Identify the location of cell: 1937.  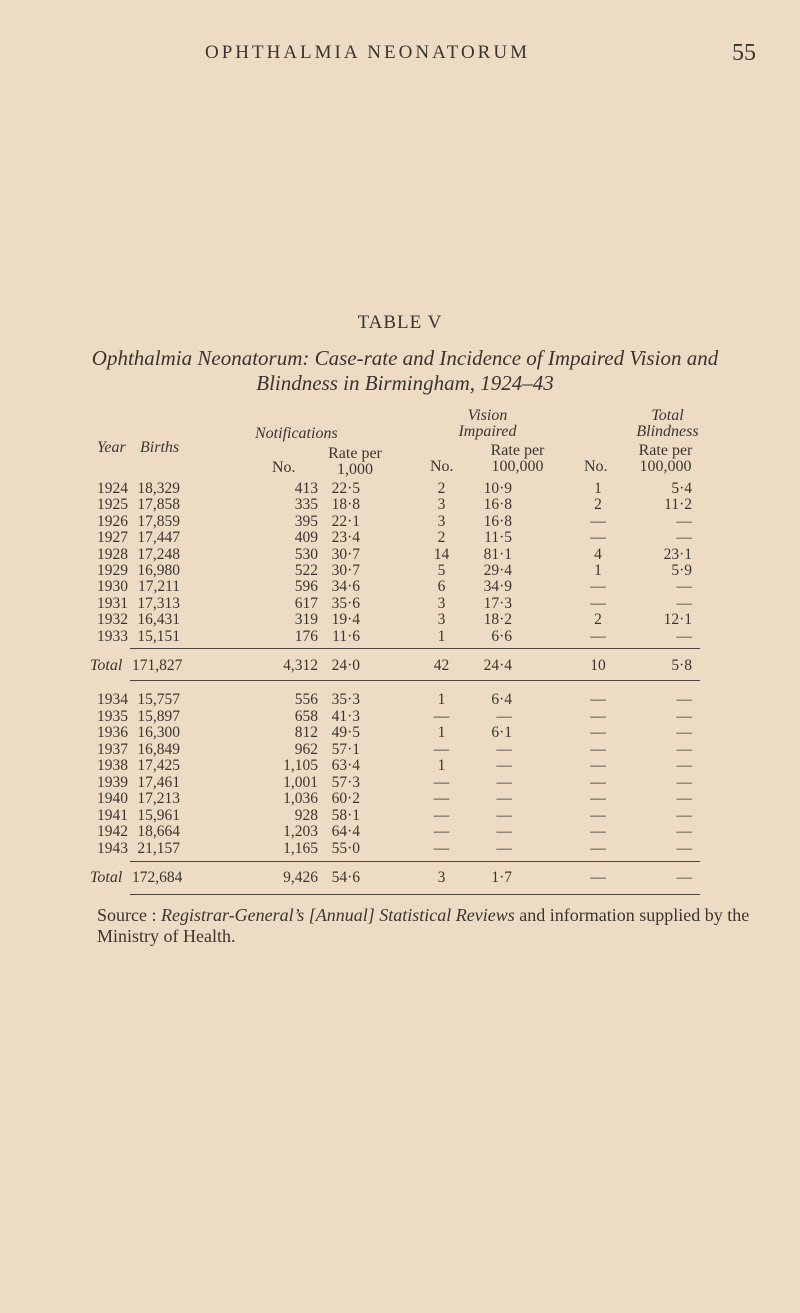
(112, 749).